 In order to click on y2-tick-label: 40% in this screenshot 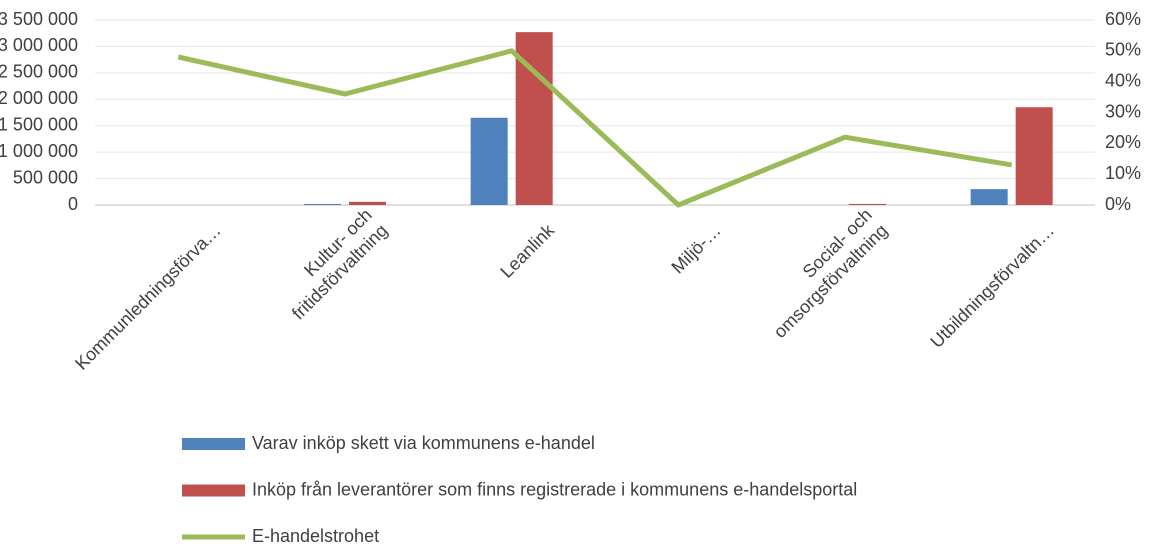, I will do `click(1123, 80)`.